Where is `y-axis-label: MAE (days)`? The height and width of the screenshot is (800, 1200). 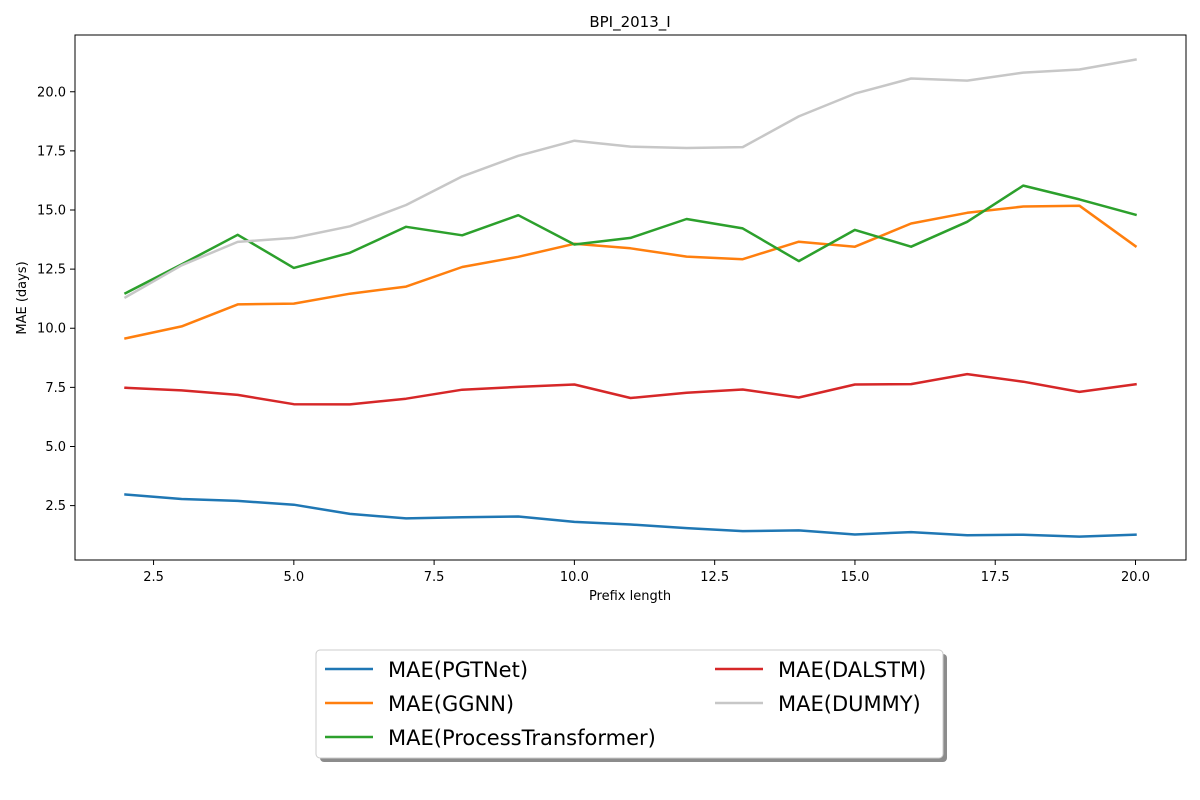
y-axis-label: MAE (days) is located at coordinates (22, 297).